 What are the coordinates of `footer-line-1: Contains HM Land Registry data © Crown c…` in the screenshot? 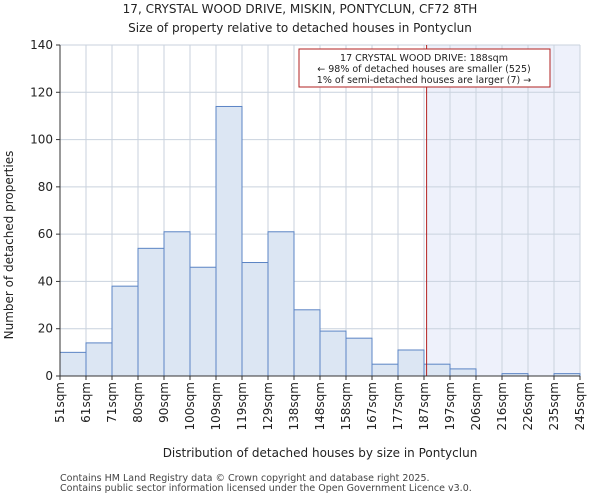 It's located at (245, 478).